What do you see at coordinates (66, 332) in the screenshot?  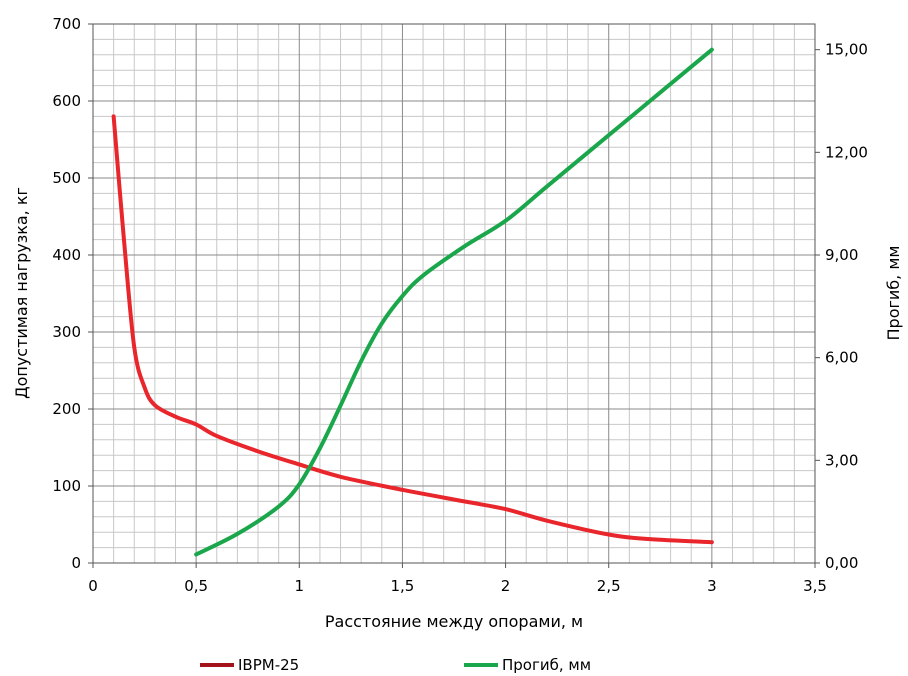 I see `y-tick-label: 300` at bounding box center [66, 332].